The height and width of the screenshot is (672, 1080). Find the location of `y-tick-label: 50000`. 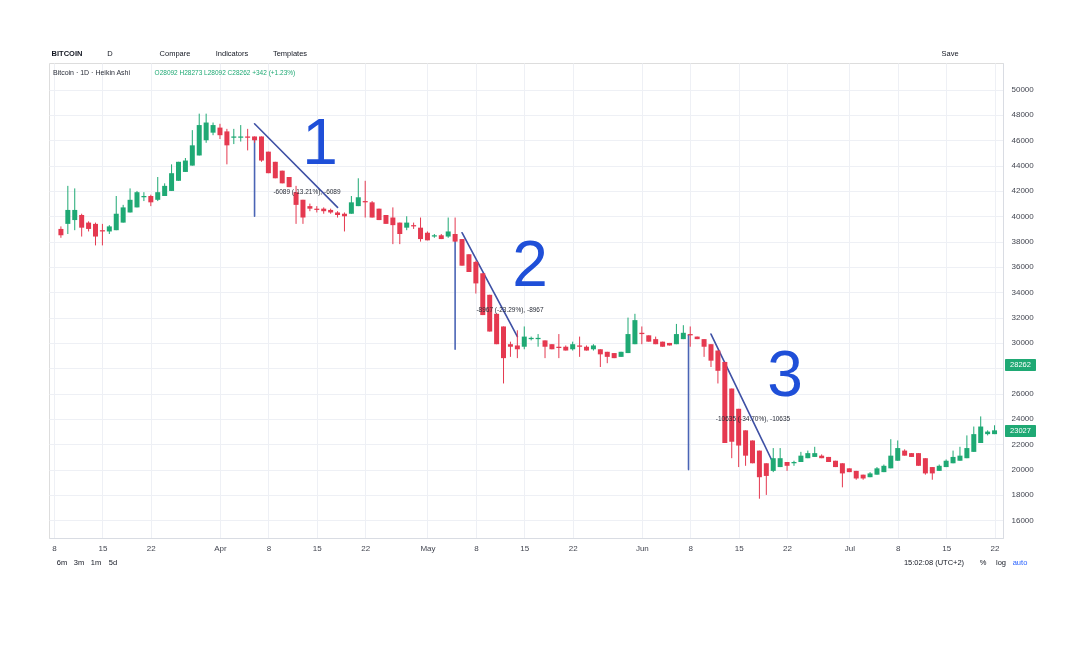

y-tick-label: 50000 is located at coordinates (1023, 90).